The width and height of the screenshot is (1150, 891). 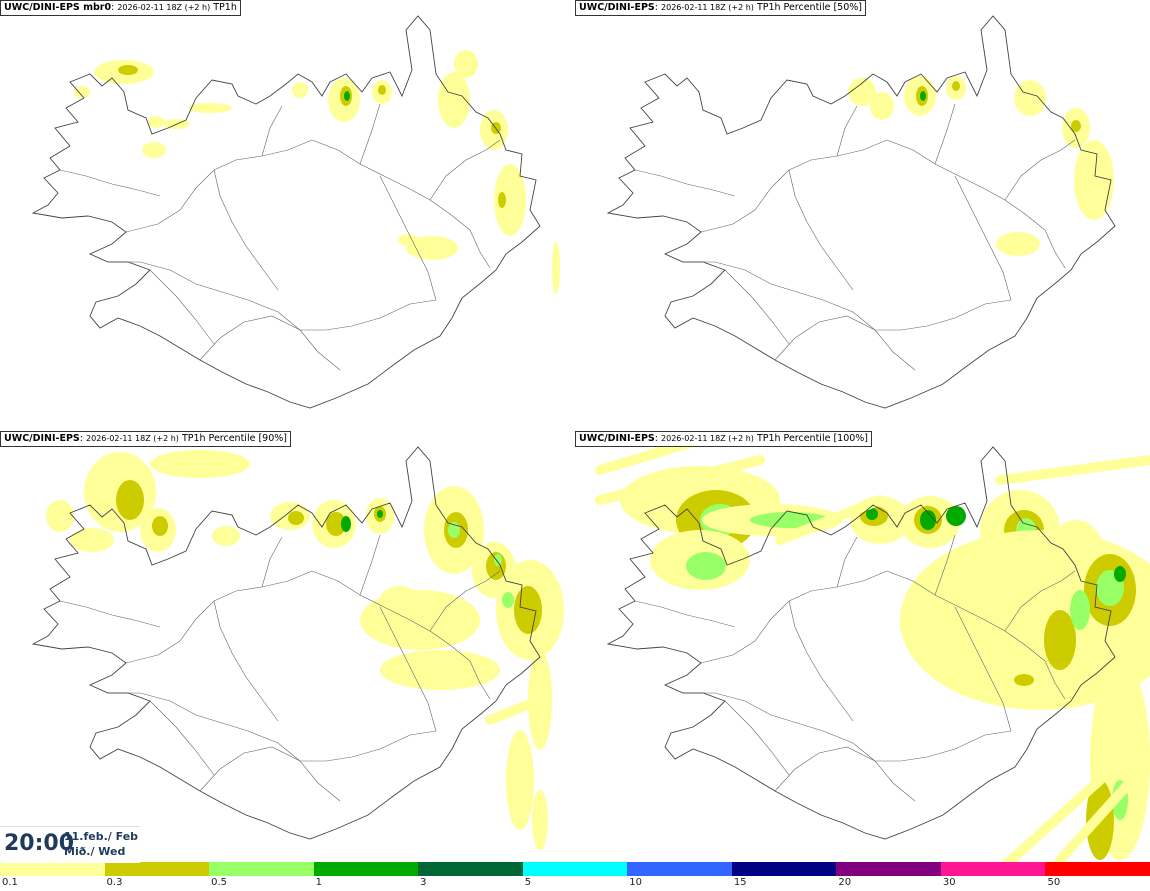 What do you see at coordinates (635, 882) in the screenshot?
I see `legend-tick-label: 10` at bounding box center [635, 882].